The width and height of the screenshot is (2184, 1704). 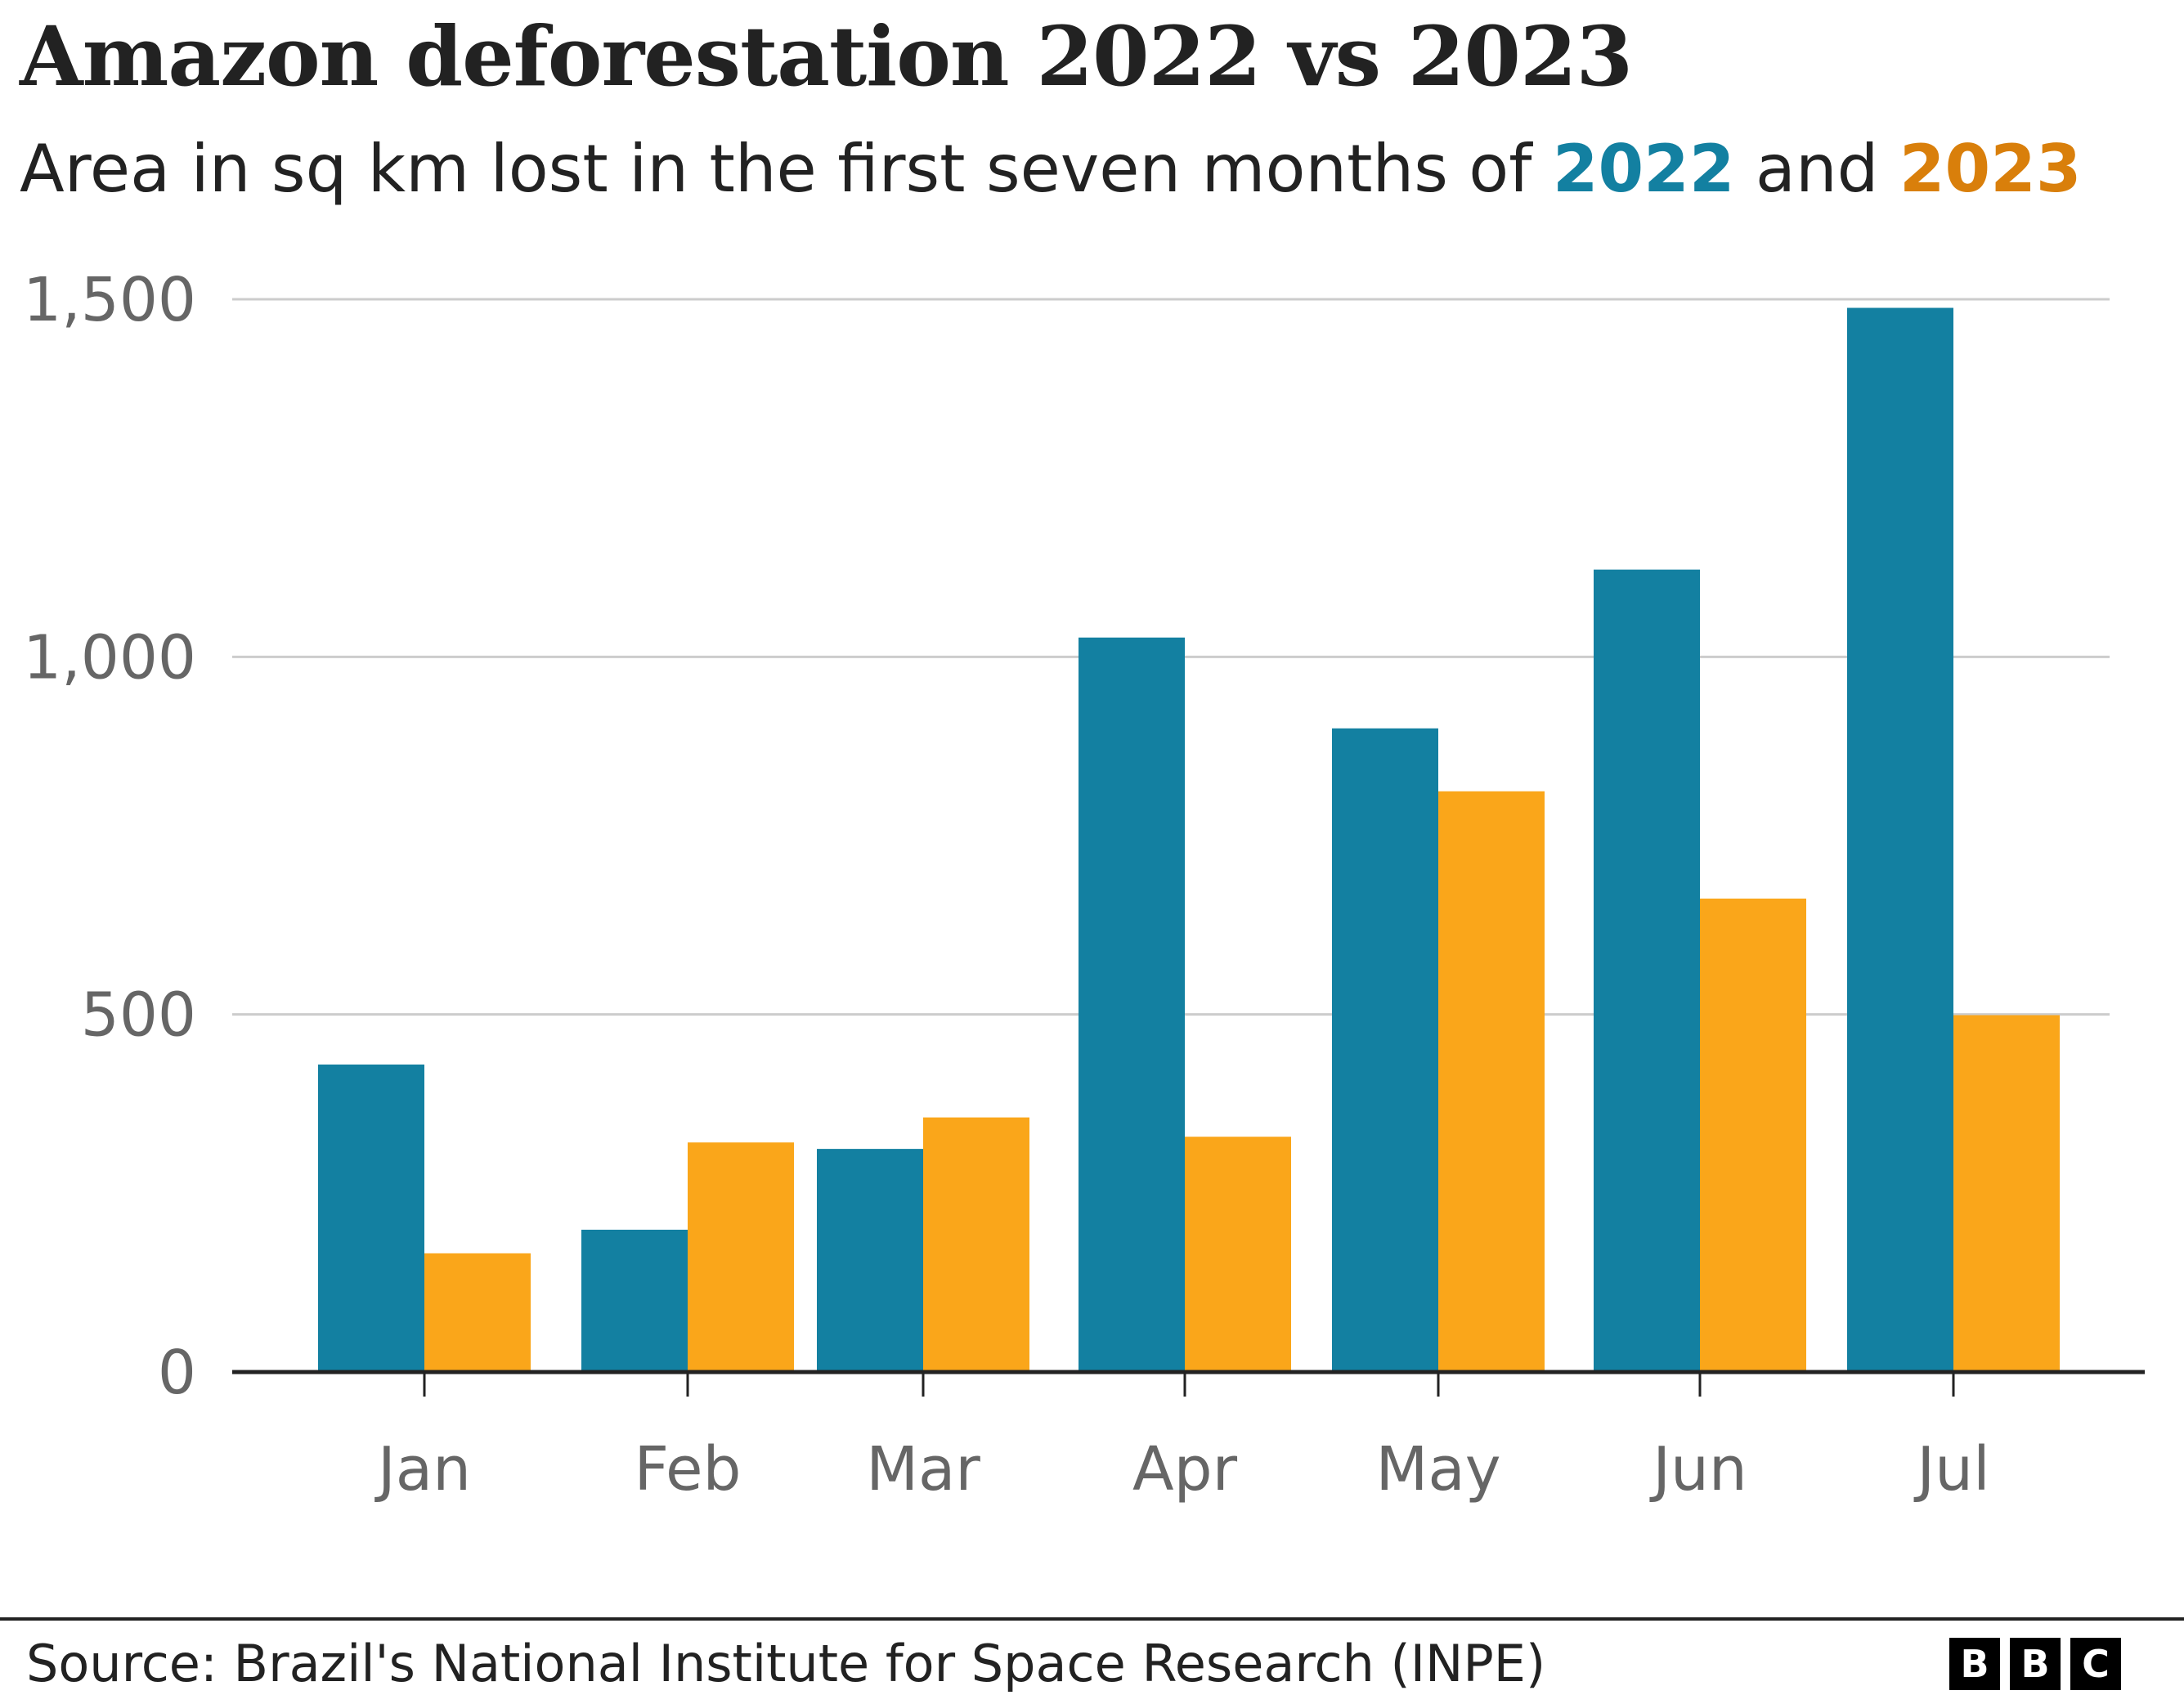 I want to click on x-tick-label: Jul, so click(x=1951, y=1469).